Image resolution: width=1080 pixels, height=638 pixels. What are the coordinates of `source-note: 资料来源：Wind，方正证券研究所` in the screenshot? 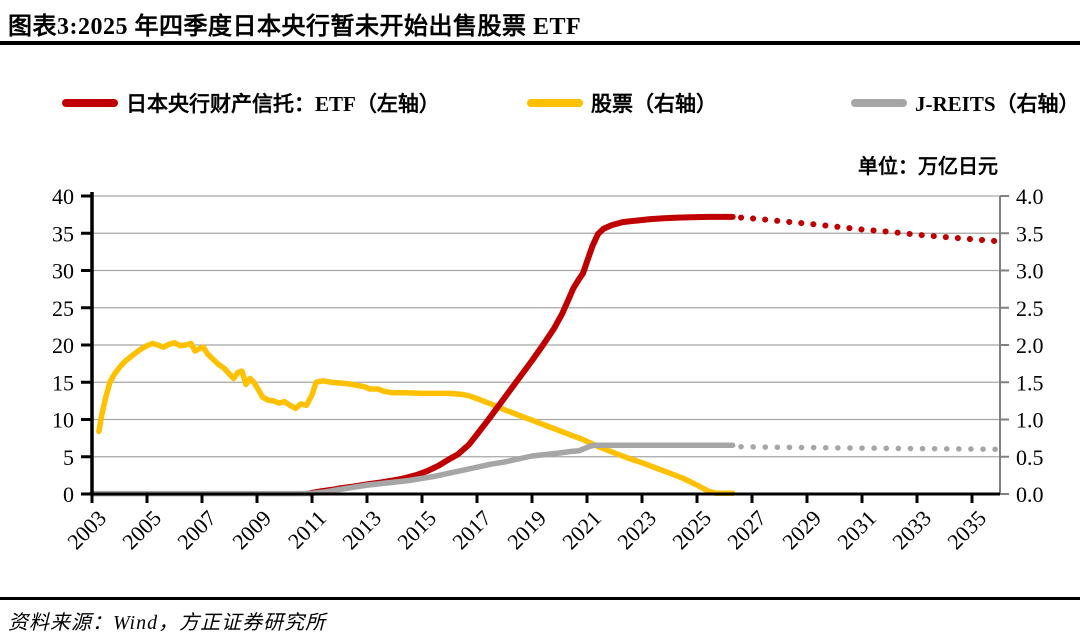 It's located at (167, 623).